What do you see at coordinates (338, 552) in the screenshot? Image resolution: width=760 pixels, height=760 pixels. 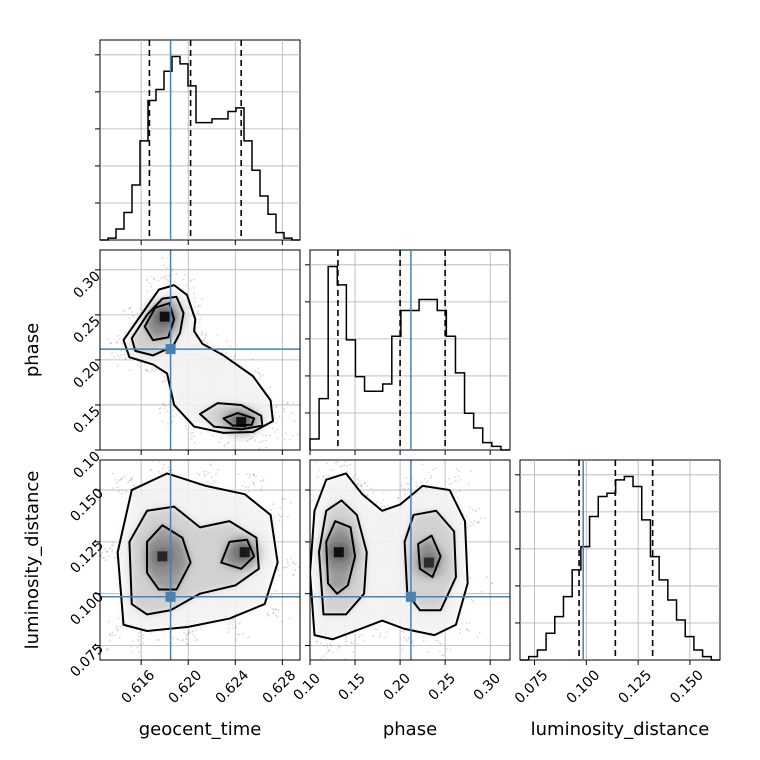 I see `density-peak` at bounding box center [338, 552].